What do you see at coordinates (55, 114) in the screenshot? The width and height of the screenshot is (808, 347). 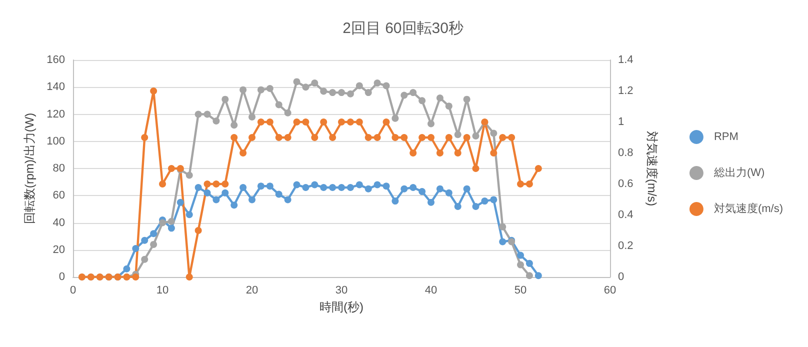 I see `y-tick-label: 120` at bounding box center [55, 114].